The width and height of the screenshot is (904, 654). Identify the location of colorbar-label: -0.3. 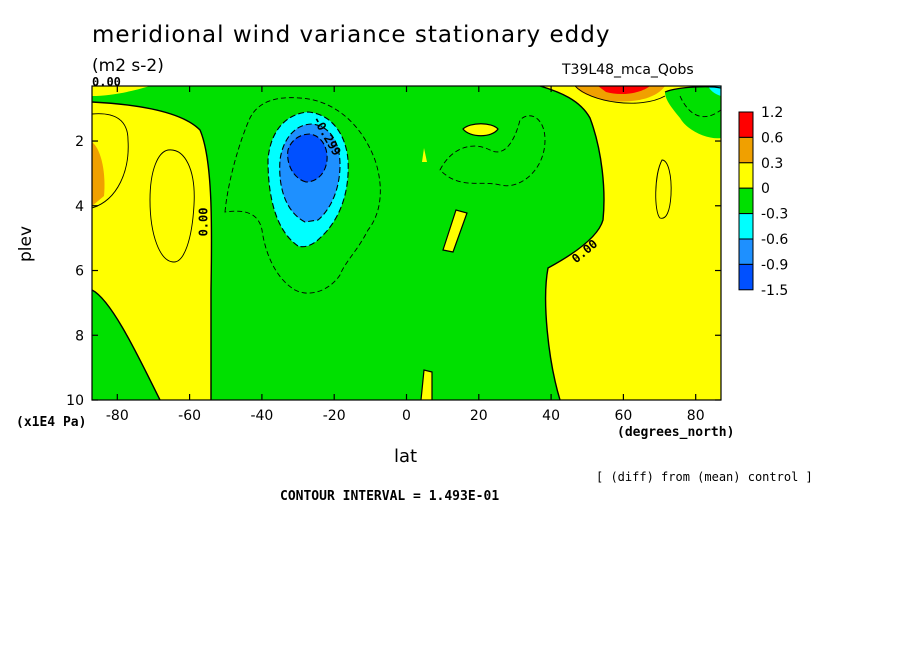
(774, 215).